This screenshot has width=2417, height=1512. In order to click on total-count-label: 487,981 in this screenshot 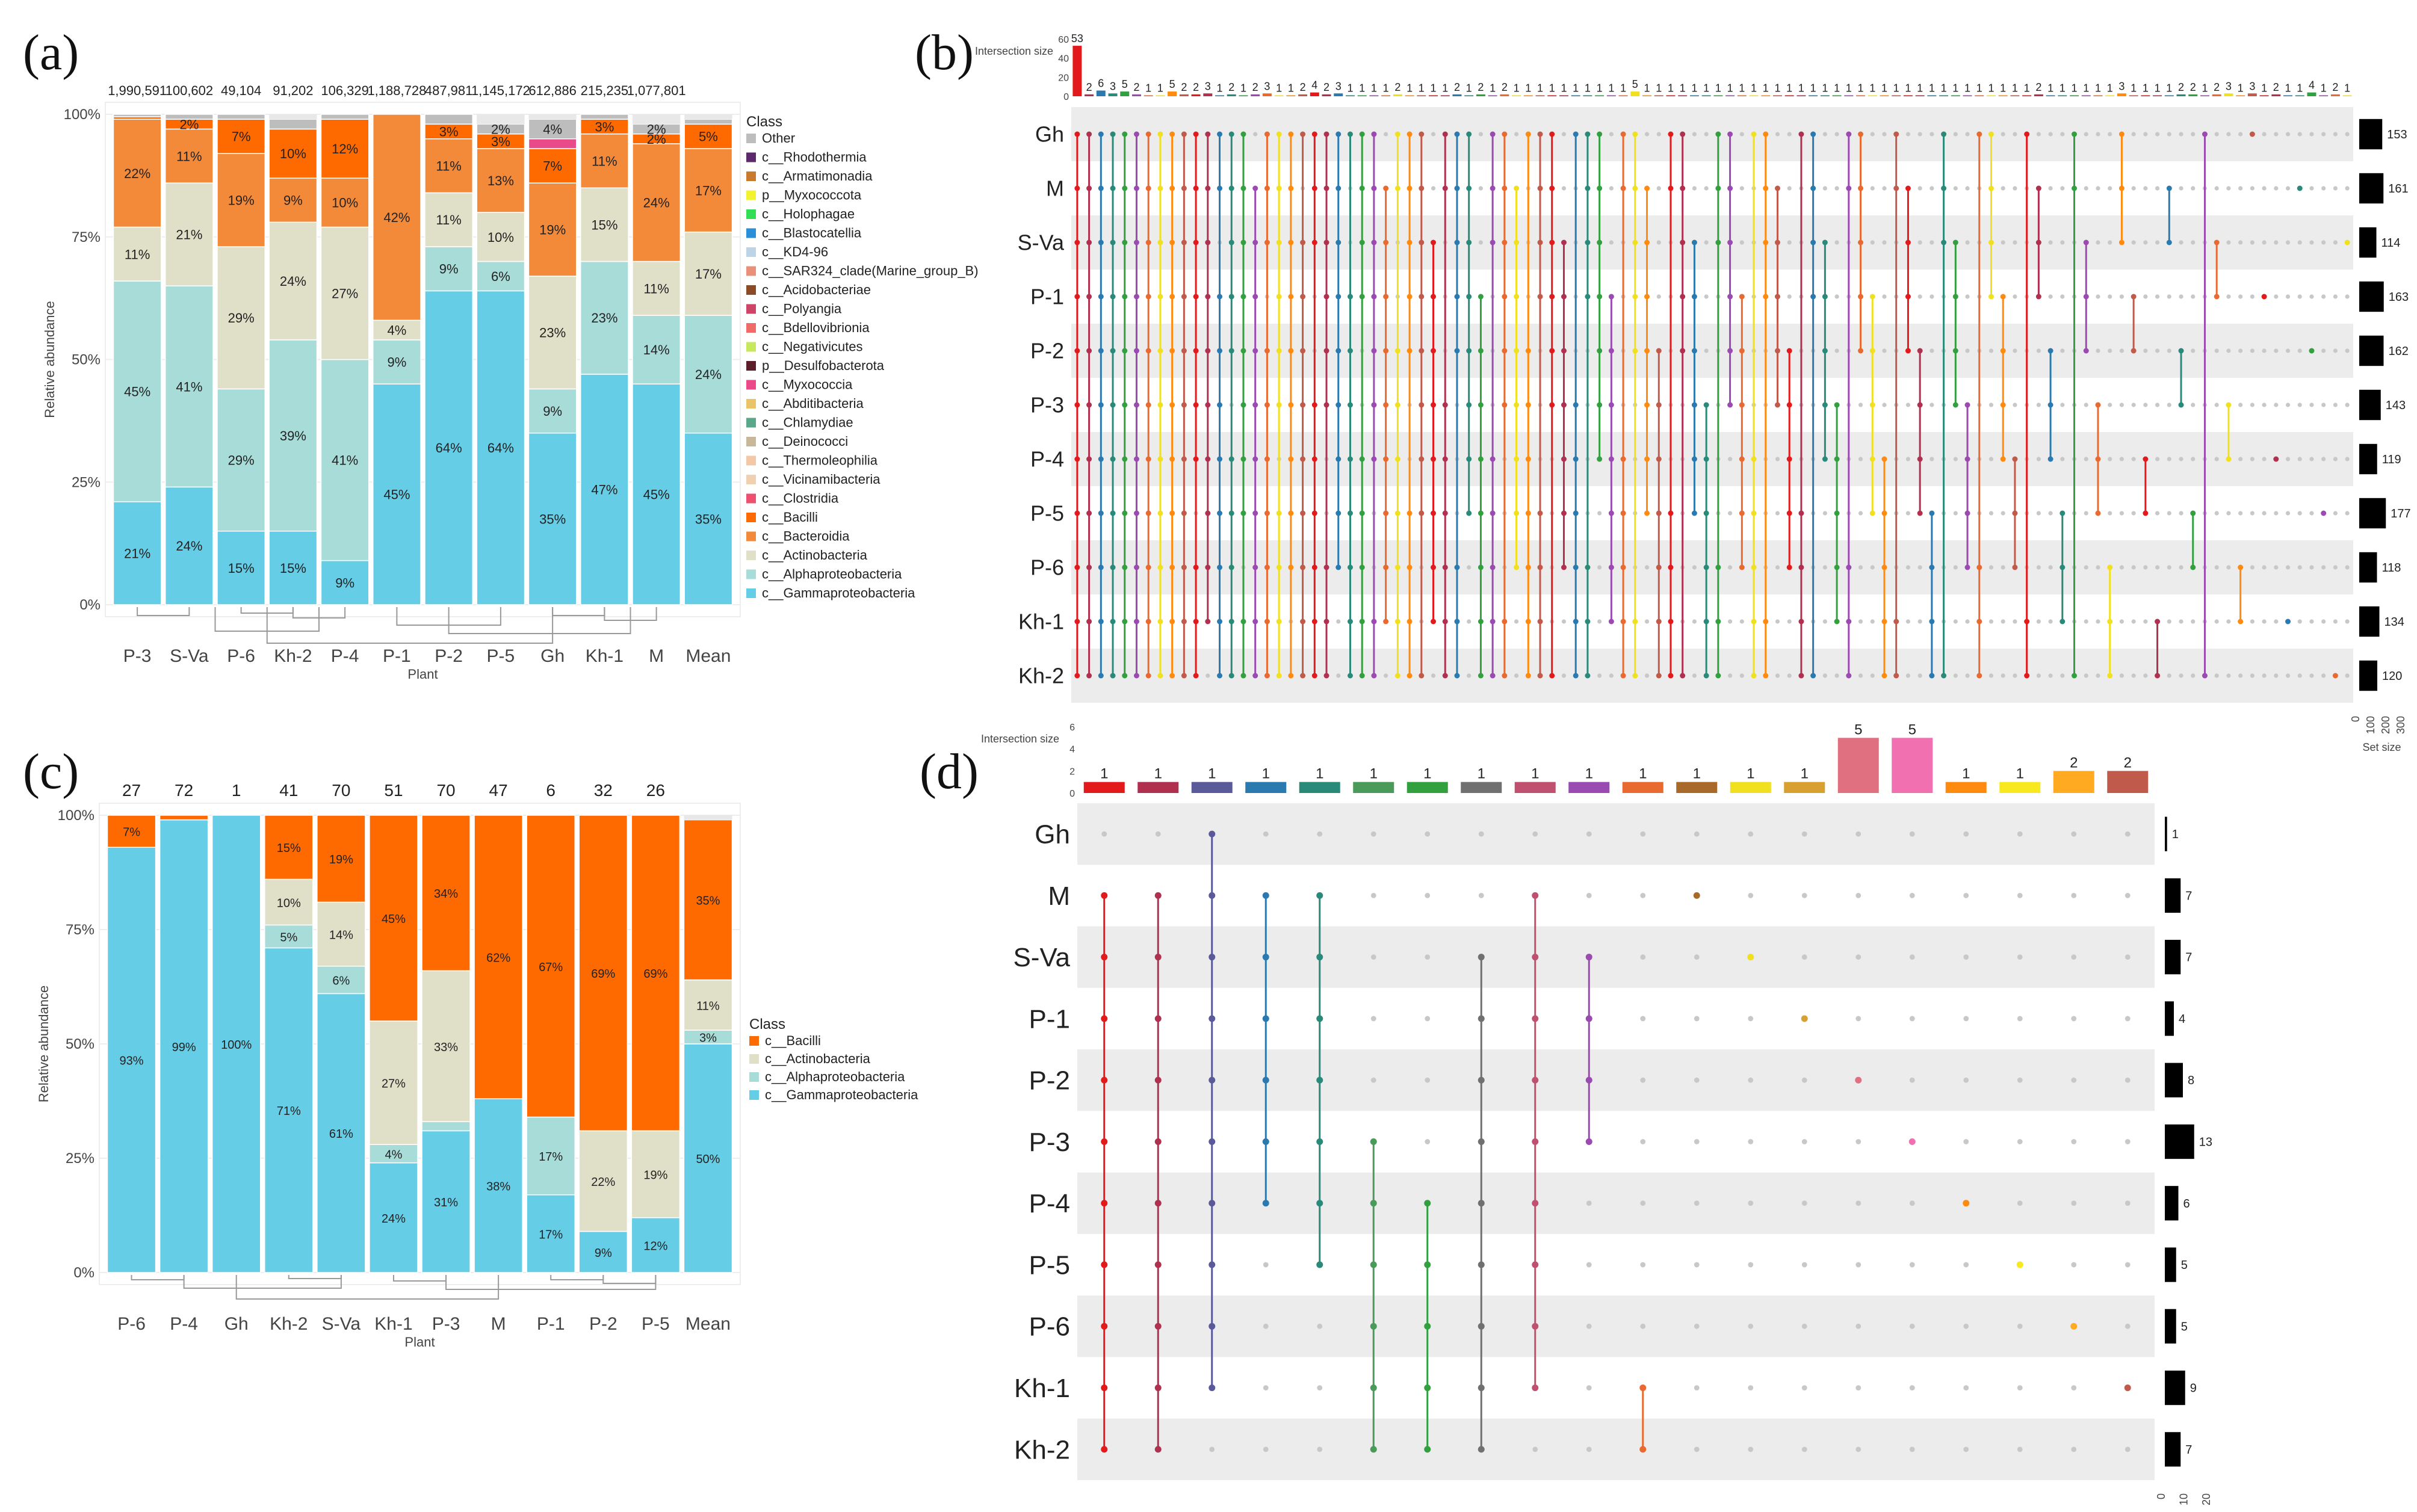, I will do `click(449, 90)`.